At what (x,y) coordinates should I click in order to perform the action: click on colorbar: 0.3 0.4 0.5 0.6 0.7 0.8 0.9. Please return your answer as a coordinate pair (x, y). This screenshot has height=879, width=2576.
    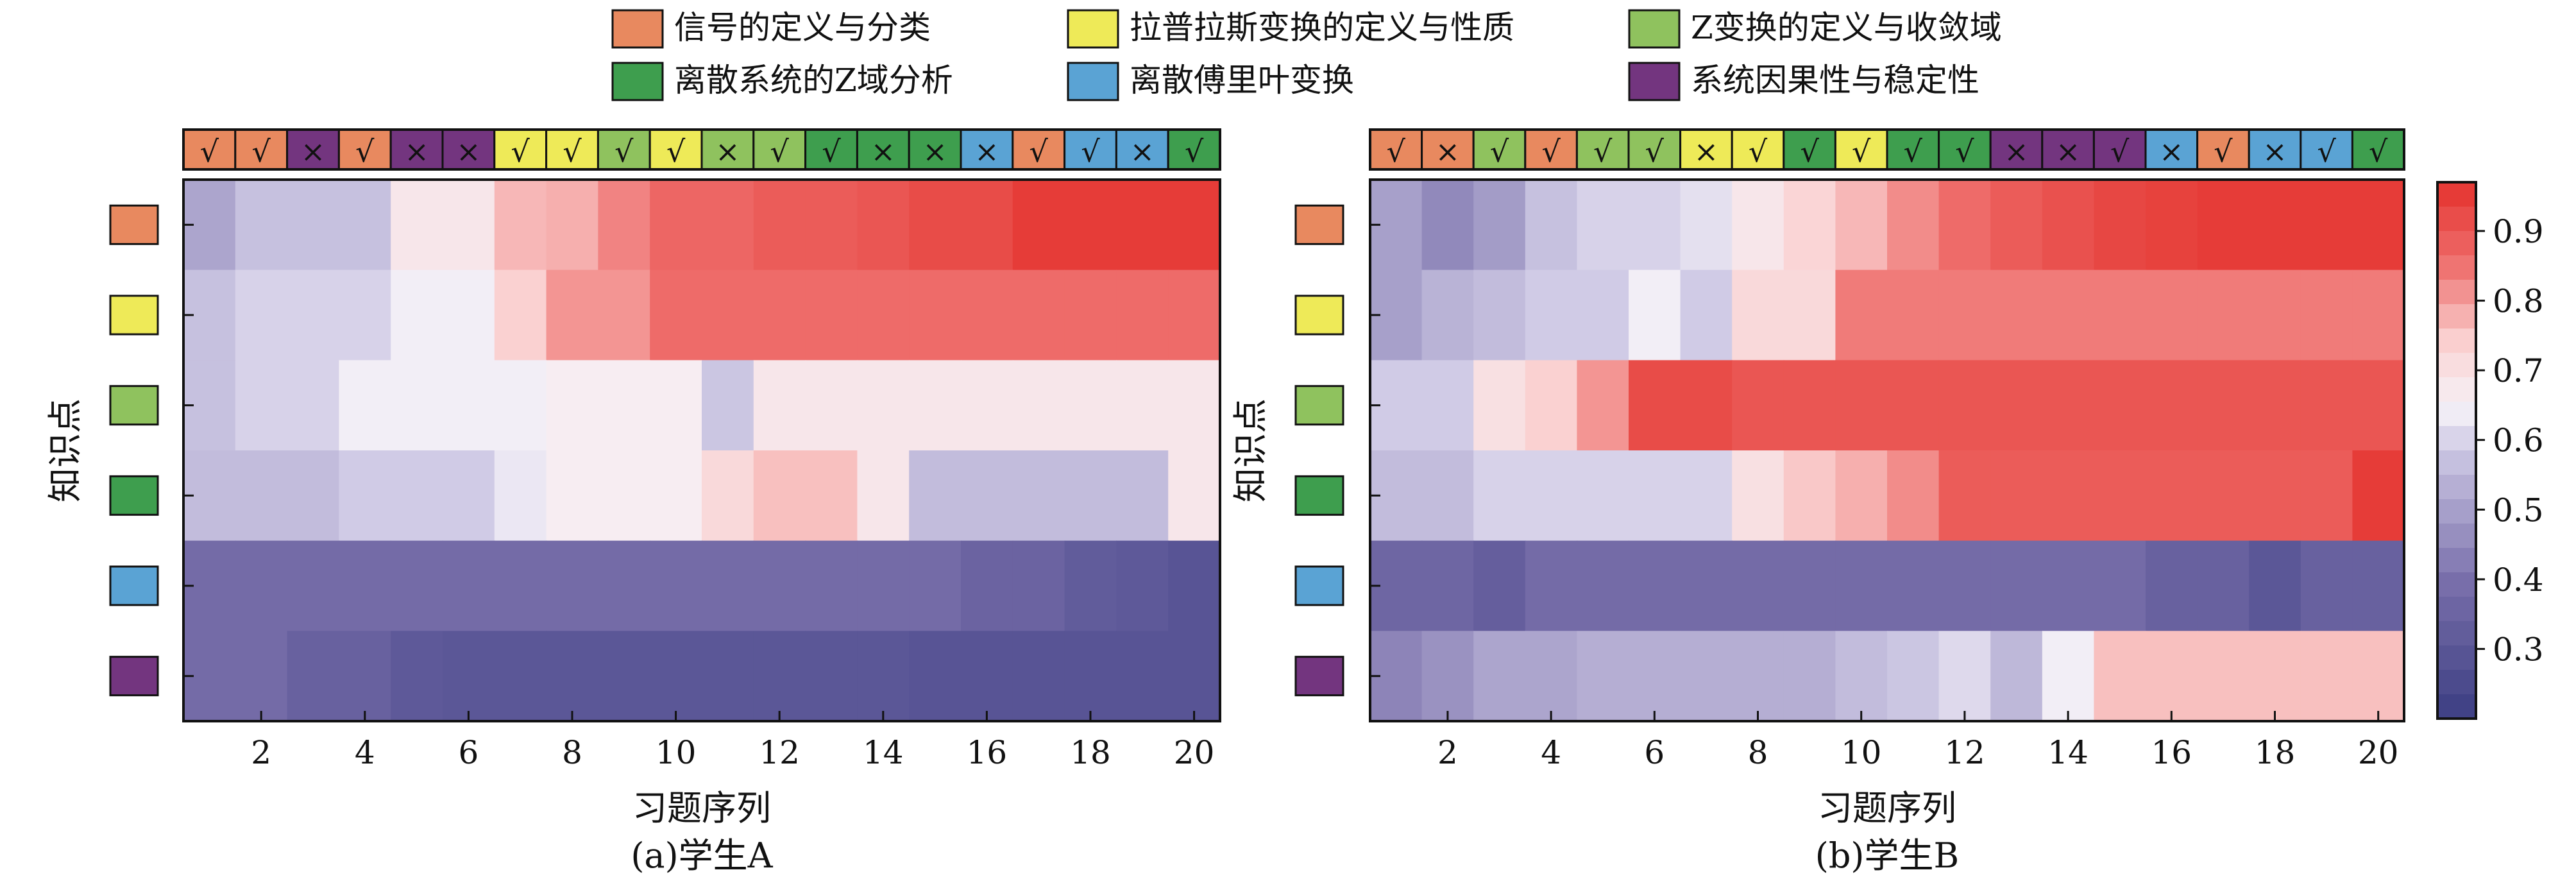
    Looking at the image, I should click on (2490, 450).